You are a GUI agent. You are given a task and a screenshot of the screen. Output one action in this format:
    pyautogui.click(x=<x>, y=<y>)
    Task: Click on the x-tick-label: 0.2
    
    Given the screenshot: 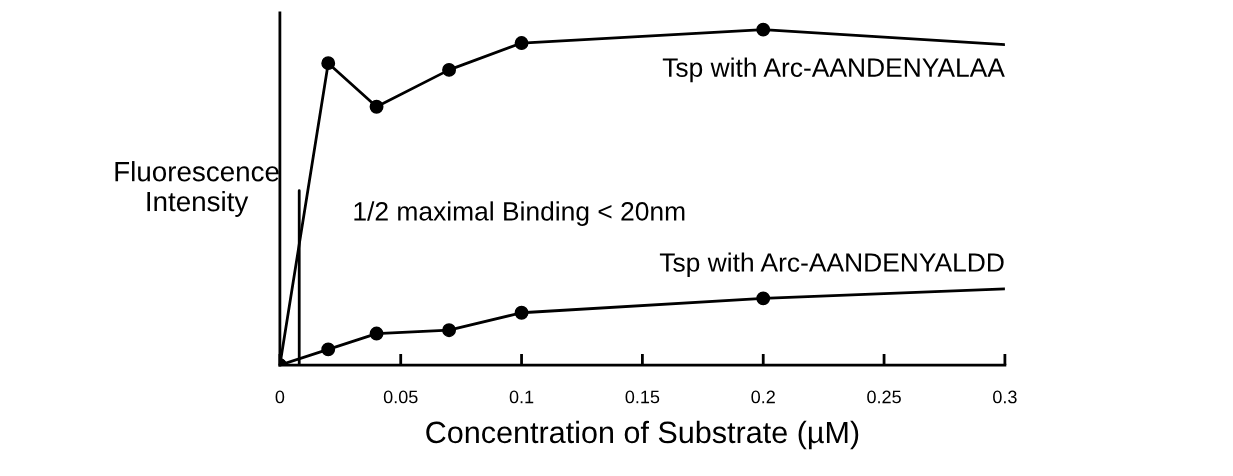 What is the action you would take?
    pyautogui.click(x=763, y=397)
    